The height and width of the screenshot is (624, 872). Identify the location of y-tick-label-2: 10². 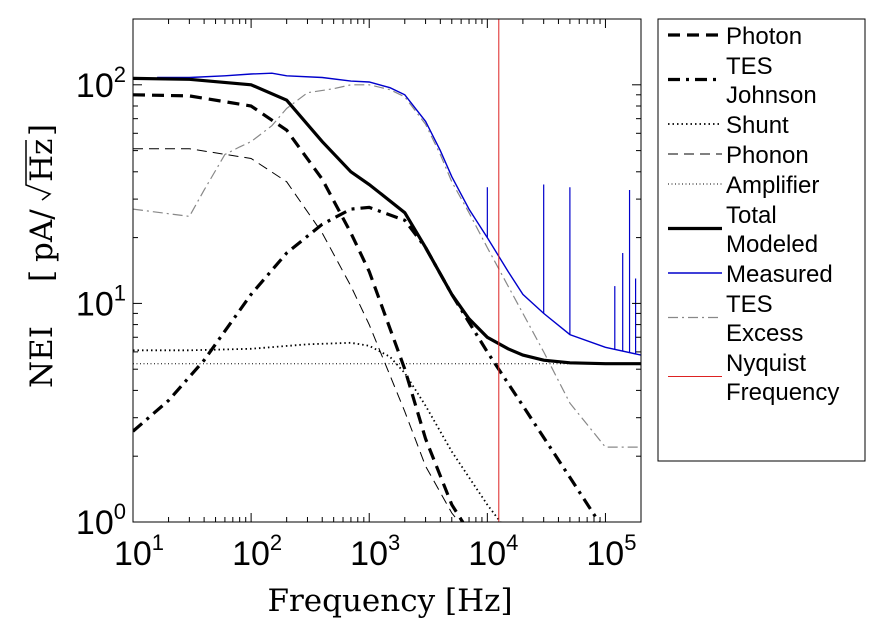
(101, 83).